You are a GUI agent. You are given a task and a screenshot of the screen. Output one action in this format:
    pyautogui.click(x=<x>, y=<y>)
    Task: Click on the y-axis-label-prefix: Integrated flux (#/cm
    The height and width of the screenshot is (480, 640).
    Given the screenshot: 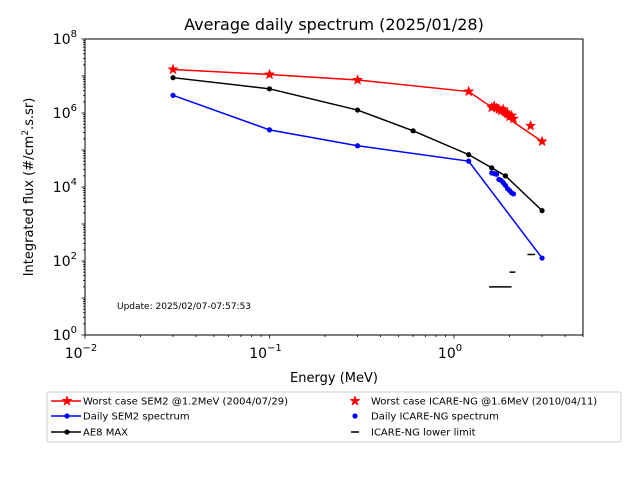 What is the action you would take?
    pyautogui.click(x=29, y=206)
    